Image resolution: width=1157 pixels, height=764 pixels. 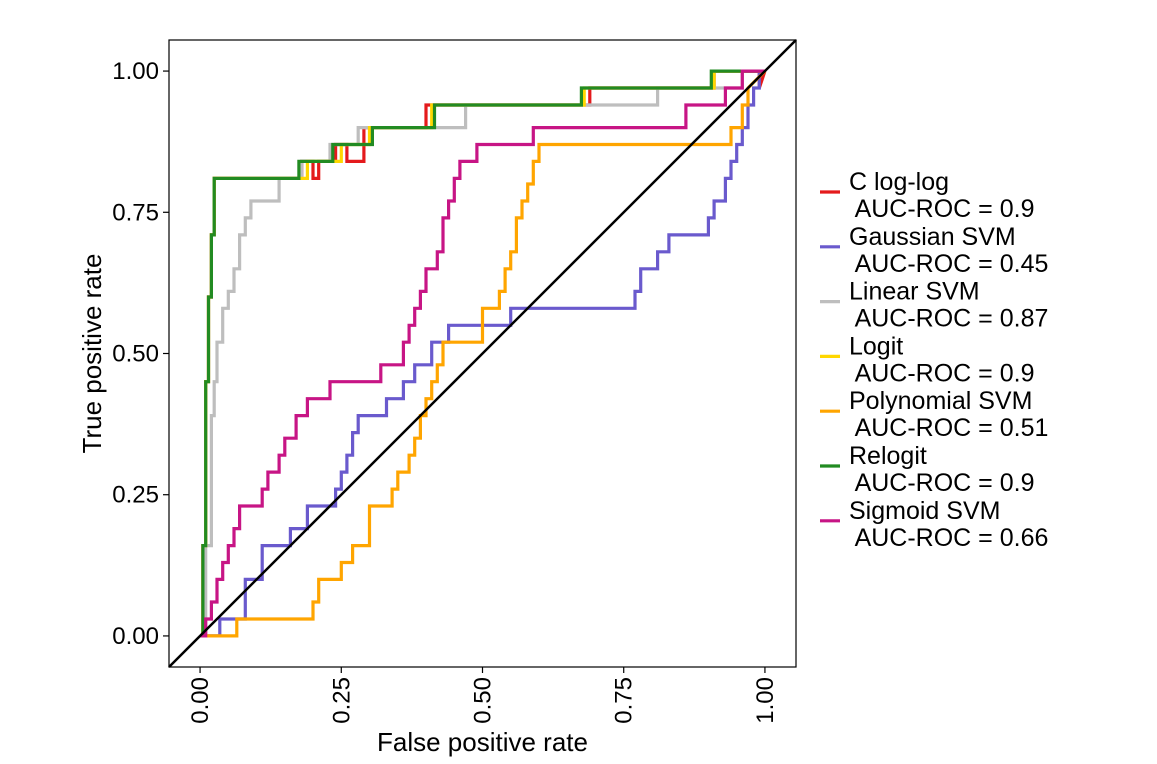 What do you see at coordinates (135, 212) in the screenshot?
I see `y-tick-label: 0.75` at bounding box center [135, 212].